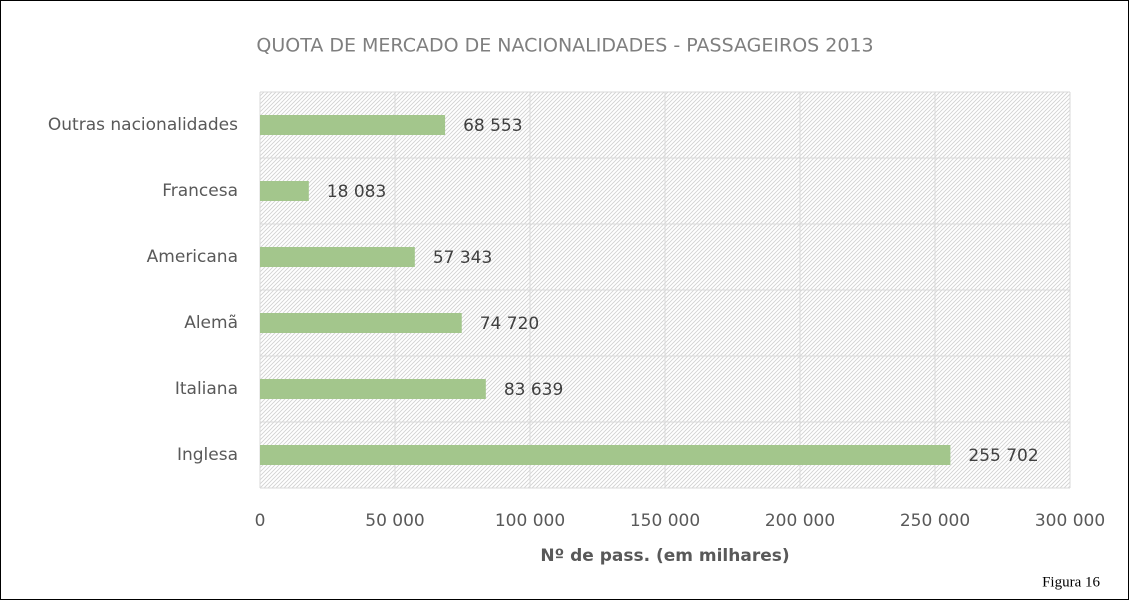  I want to click on data-label: 57 343, so click(462, 258).